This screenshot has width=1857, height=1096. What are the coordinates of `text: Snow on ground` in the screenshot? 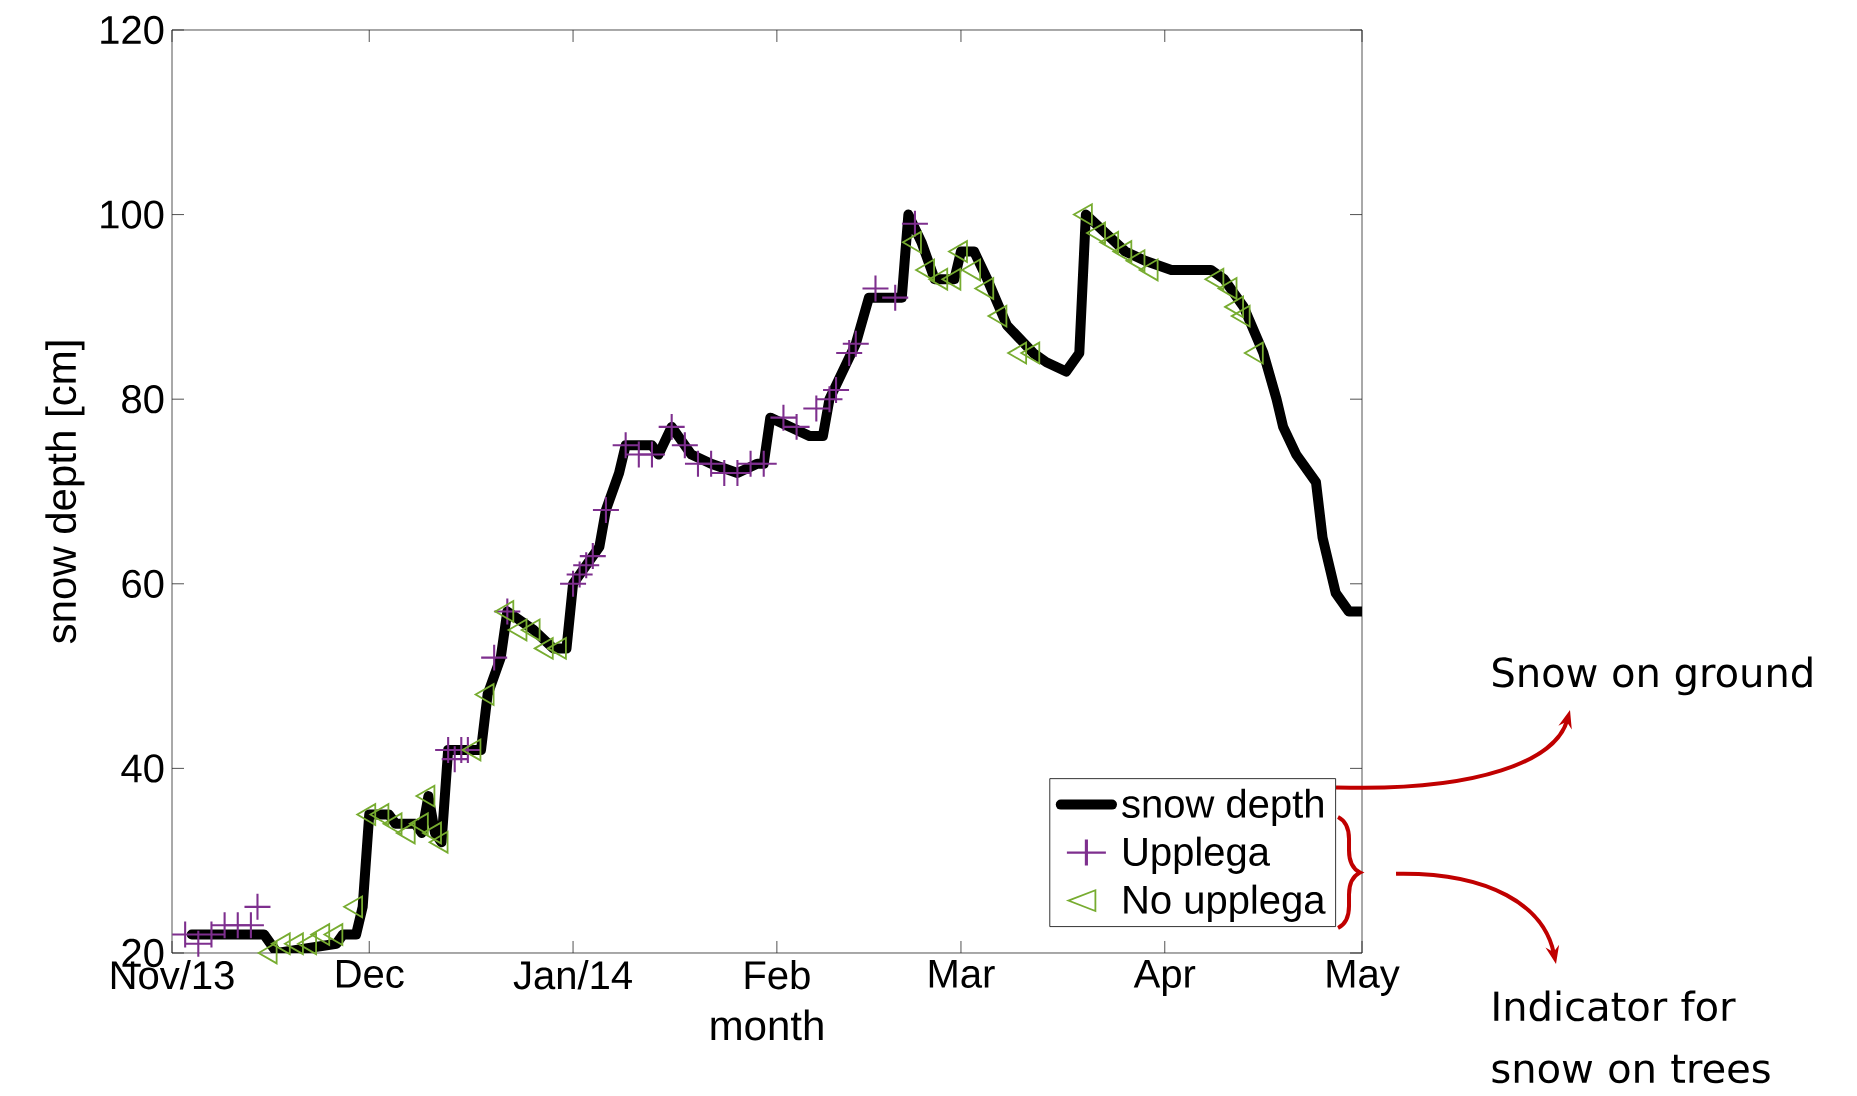 It's located at (1652, 676).